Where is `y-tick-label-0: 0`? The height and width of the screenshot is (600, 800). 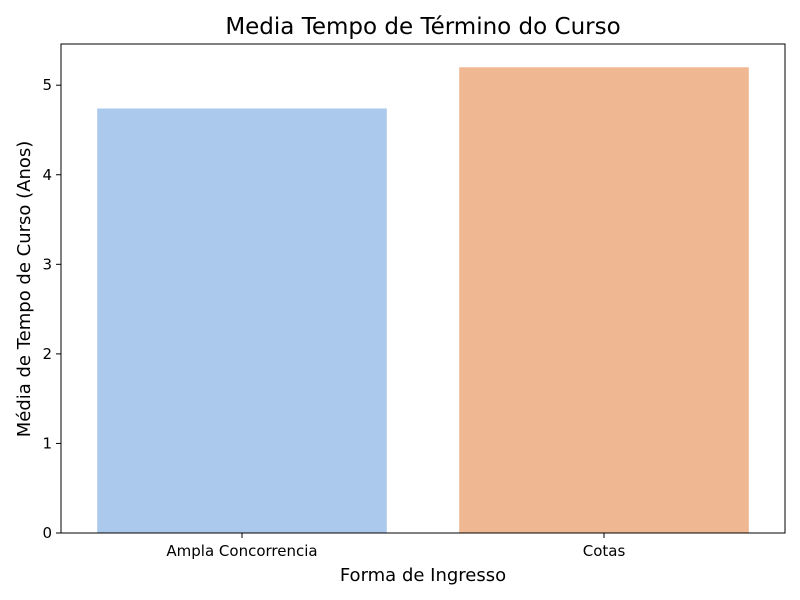
y-tick-label-0: 0 is located at coordinates (47, 533).